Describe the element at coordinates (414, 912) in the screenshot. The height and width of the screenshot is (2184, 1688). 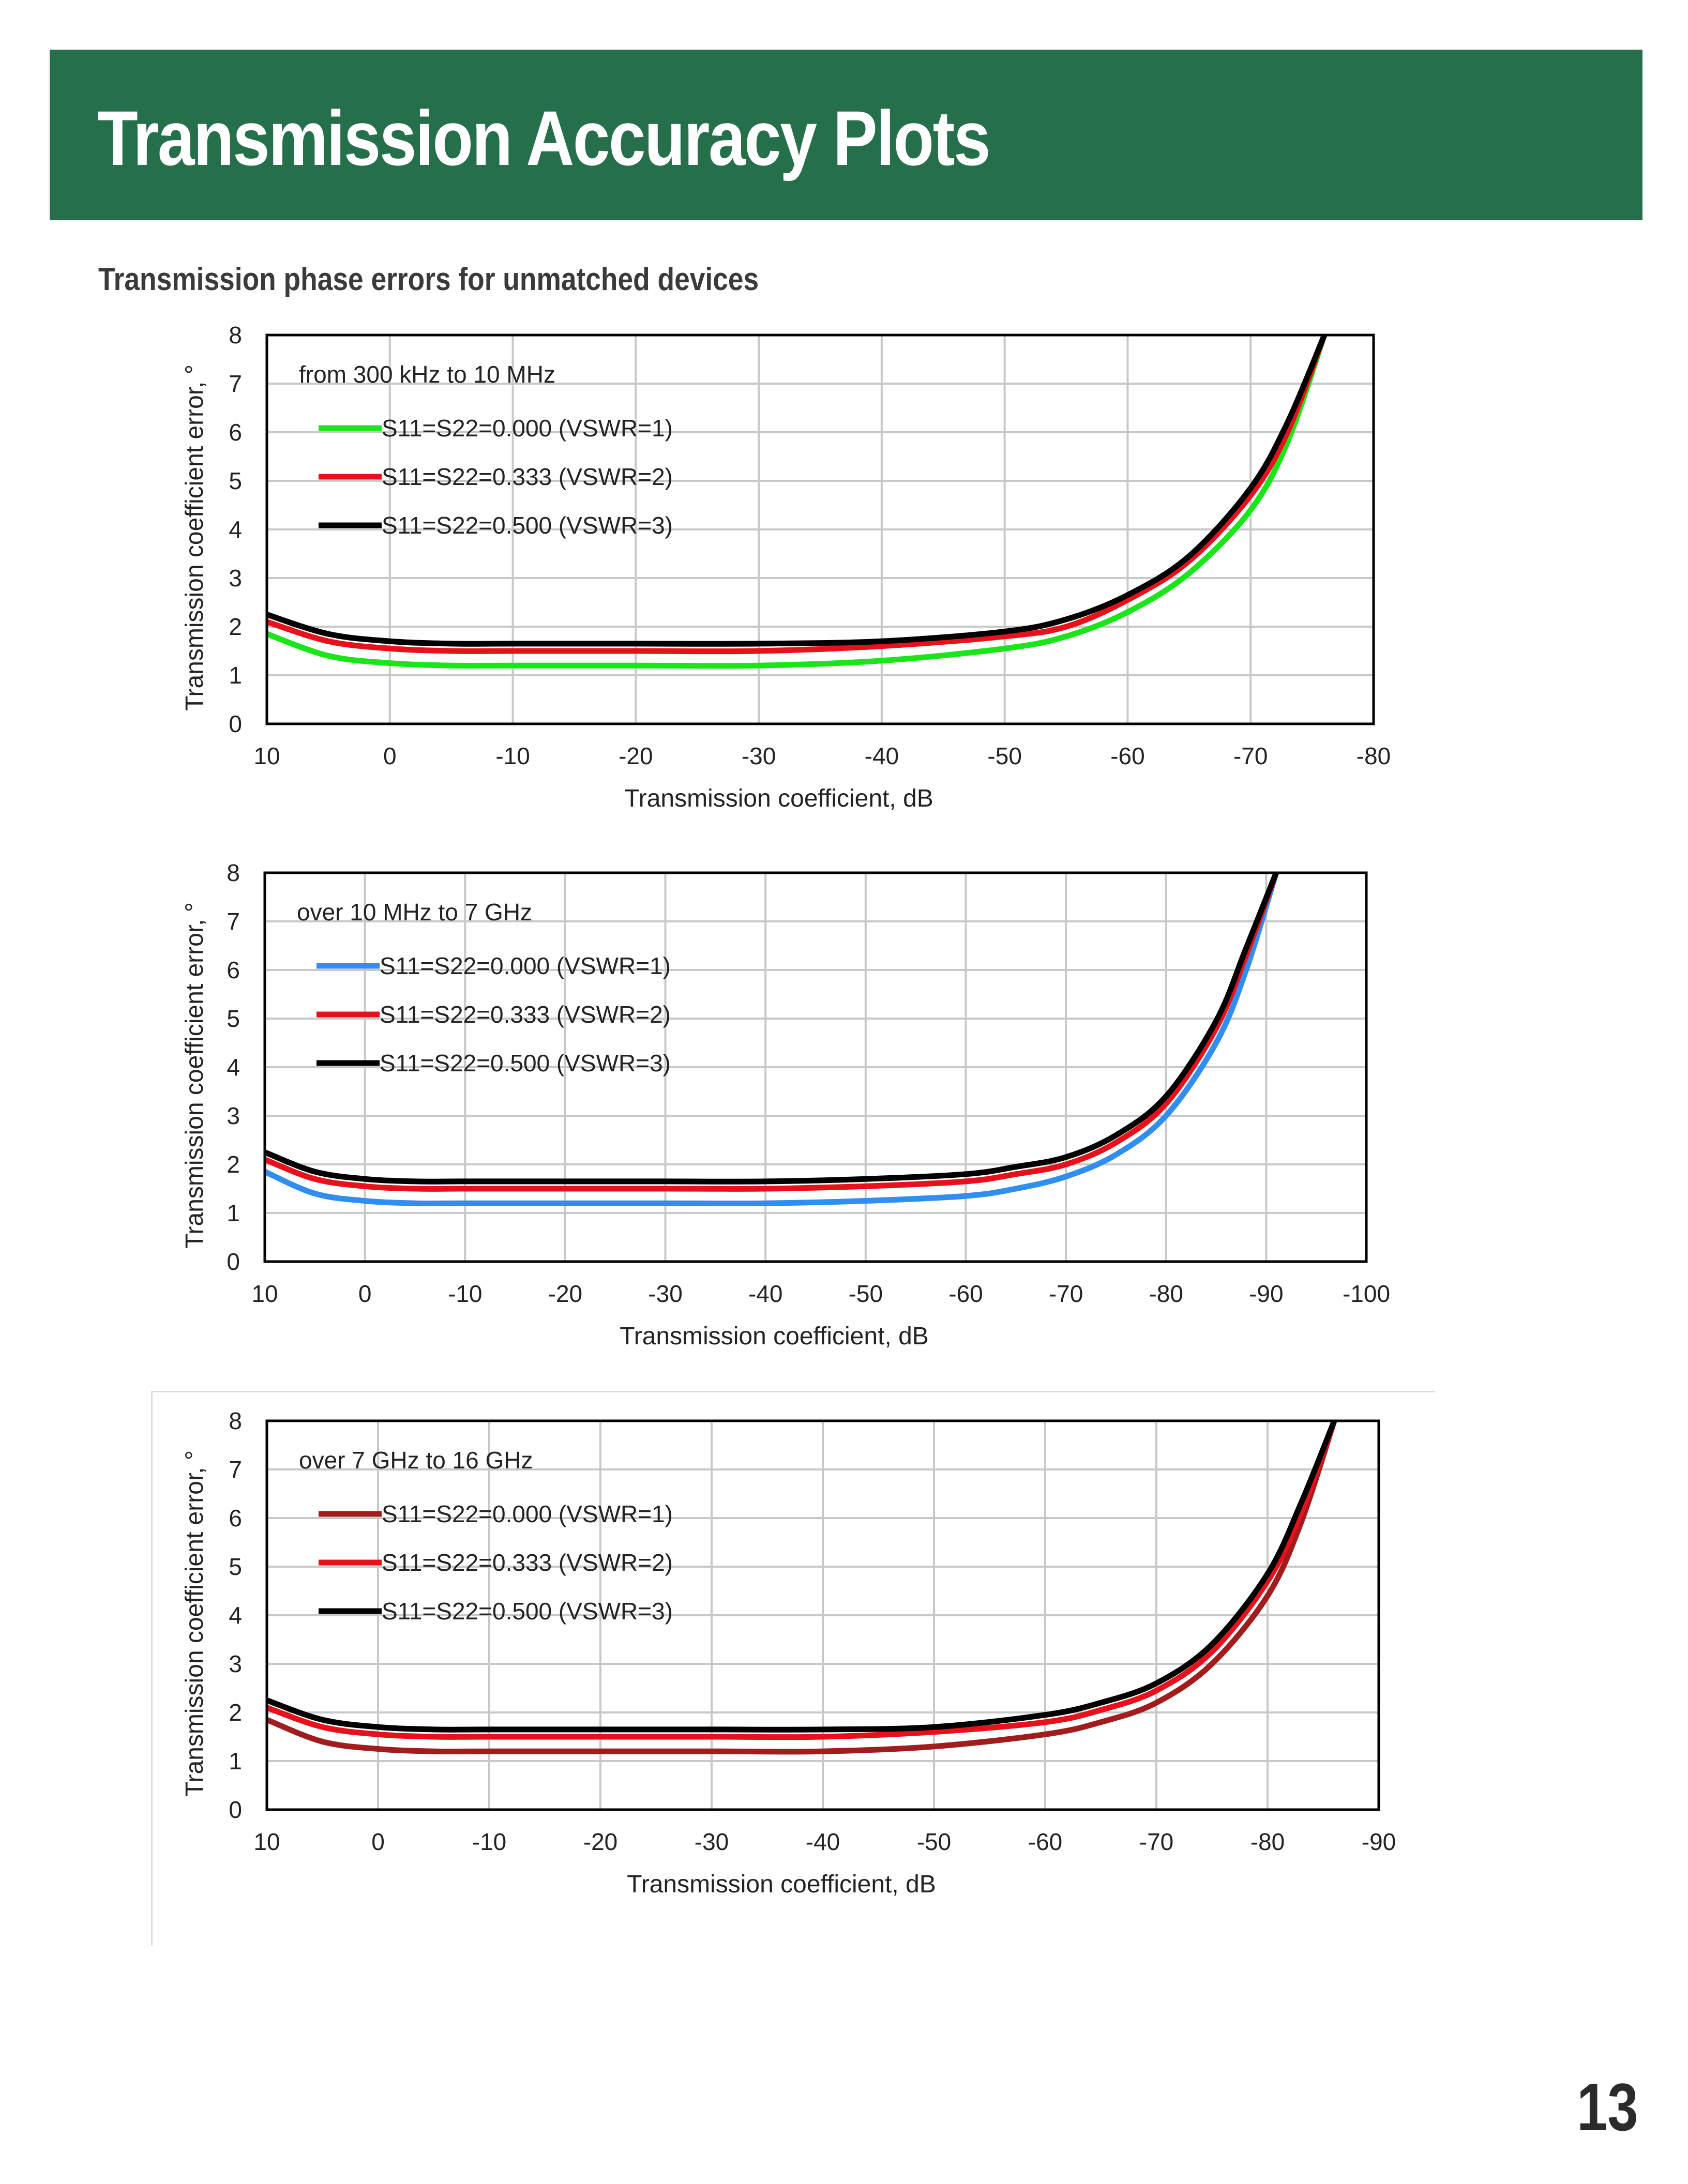
I see `range-annotation: over 10 MHz to 7 GHz` at that location.